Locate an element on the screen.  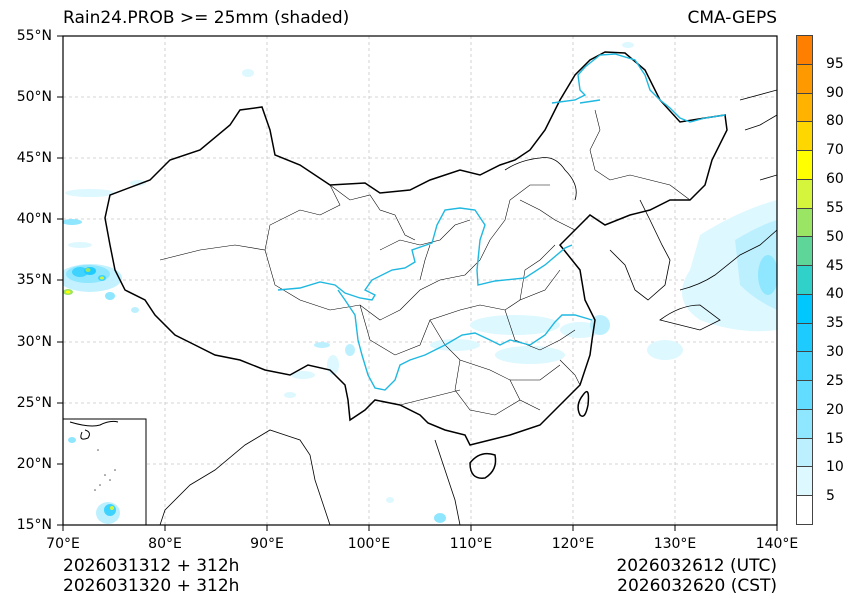
lon-label-70: 70°E is located at coordinates (63, 544).